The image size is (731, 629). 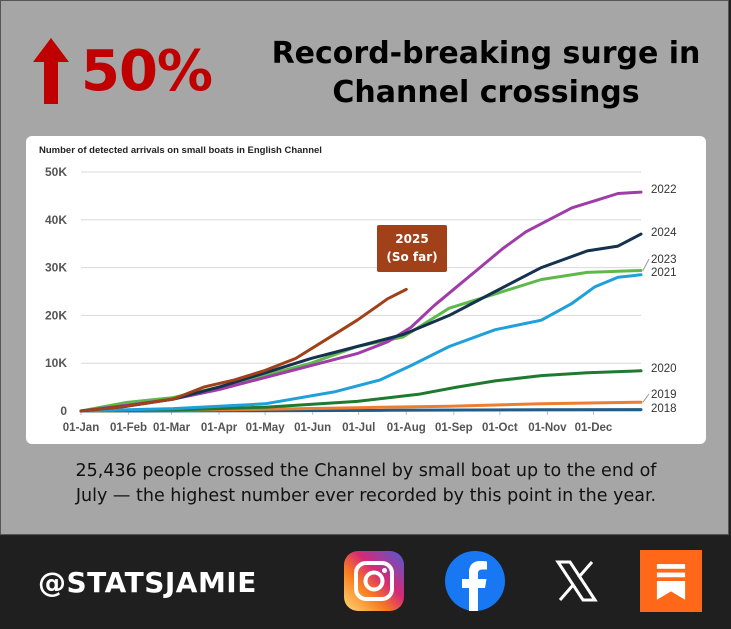 I want to click on footer-bar: @STATSJAMIE, so click(x=365, y=582).